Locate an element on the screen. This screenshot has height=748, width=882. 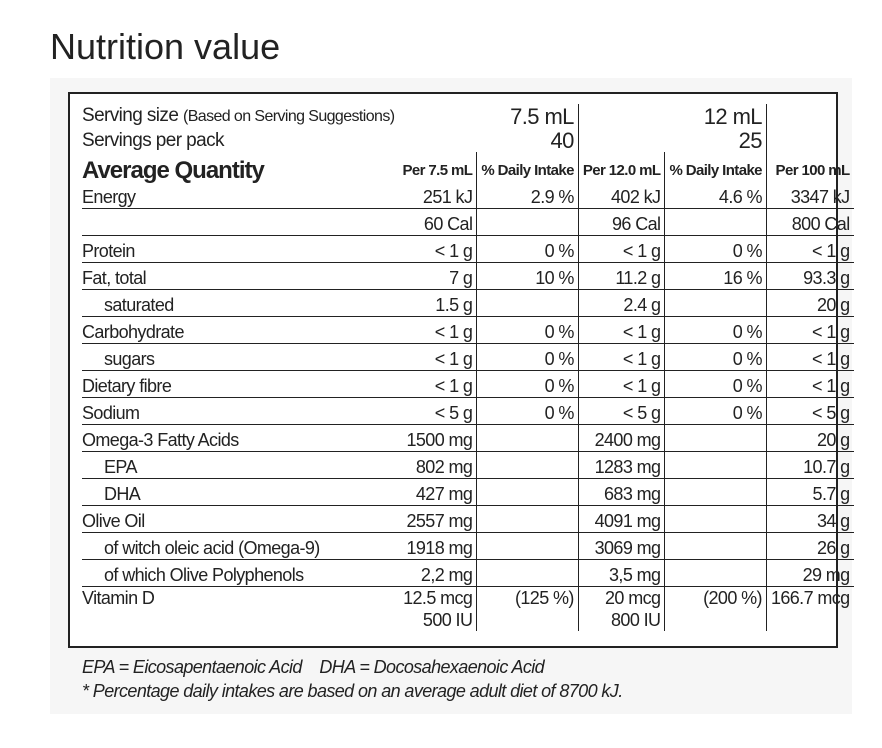
nutrient-name: Dietary fibre is located at coordinates (240, 384).